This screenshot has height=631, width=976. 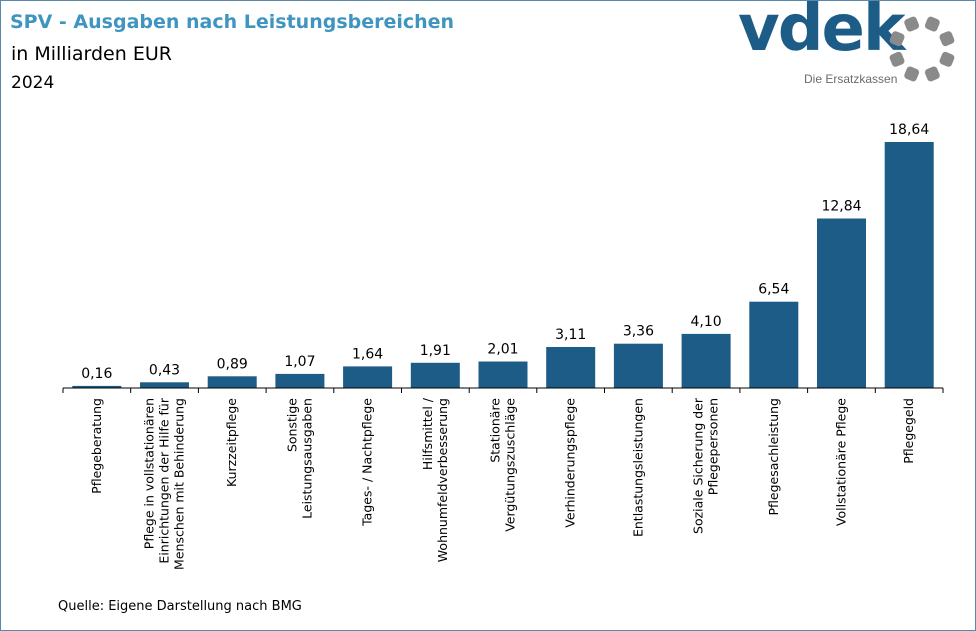 What do you see at coordinates (706, 322) in the screenshot?
I see `bar-value-label: 4,10` at bounding box center [706, 322].